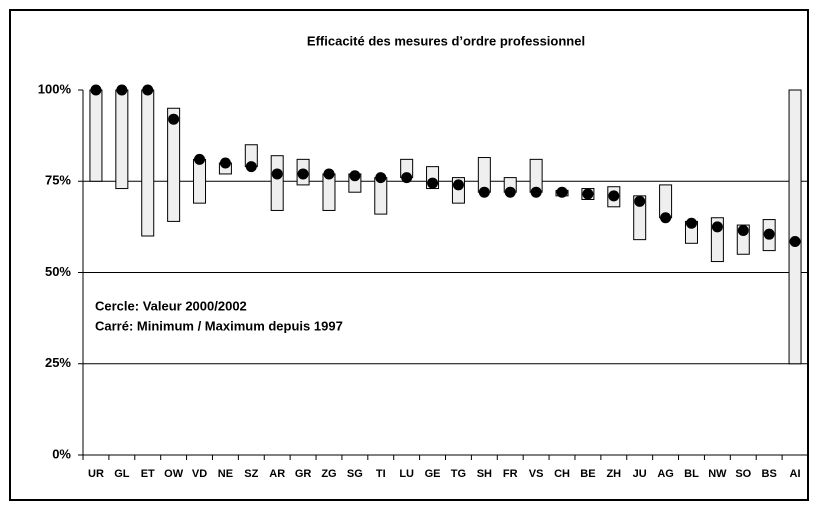 The image size is (816, 517). I want to click on x-tick-label: UR, so click(96, 474).